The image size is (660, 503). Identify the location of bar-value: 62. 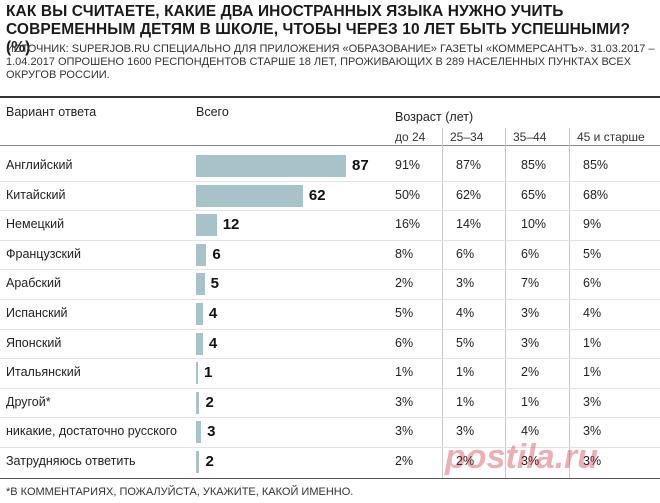
(317, 195).